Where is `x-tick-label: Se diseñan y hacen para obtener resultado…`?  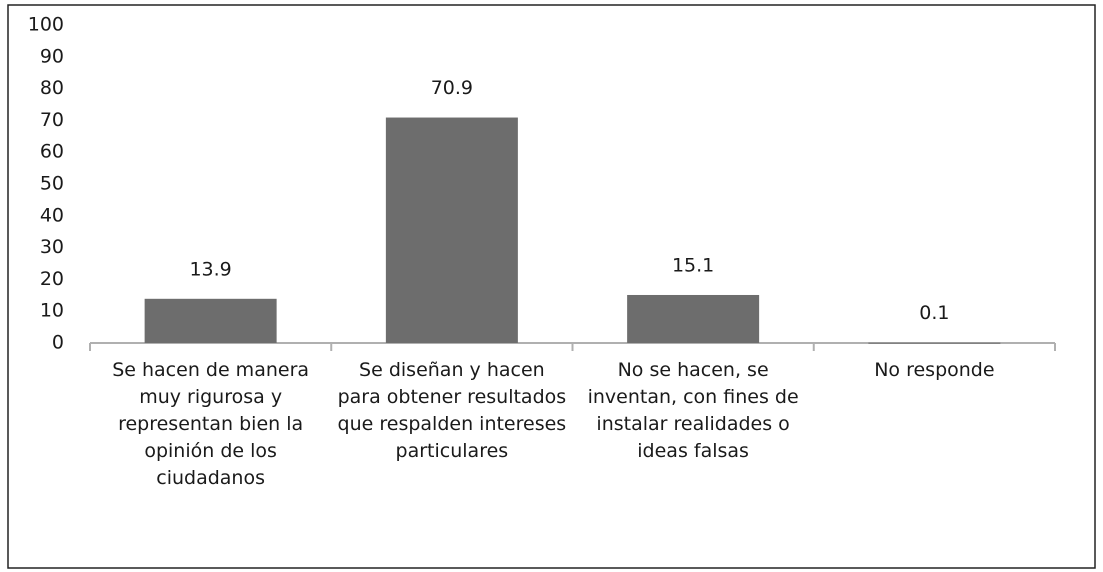
x-tick-label: Se diseñan y hacen para obtener resultado… is located at coordinates (452, 410).